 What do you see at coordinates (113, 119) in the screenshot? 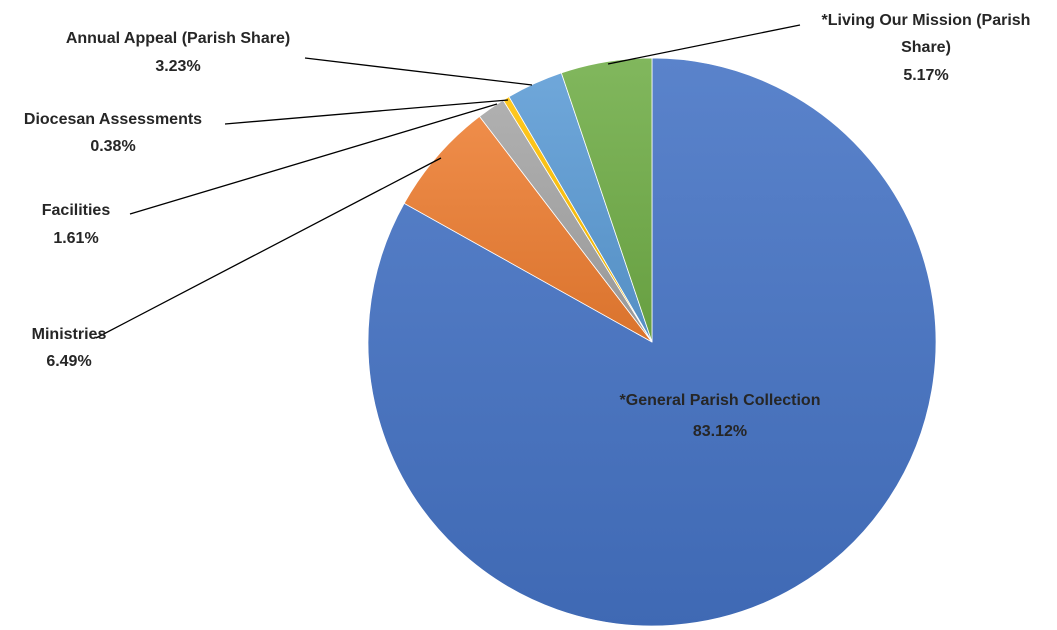
I see `slice-label-diocesan-assessments: Diocesan Assessments` at bounding box center [113, 119].